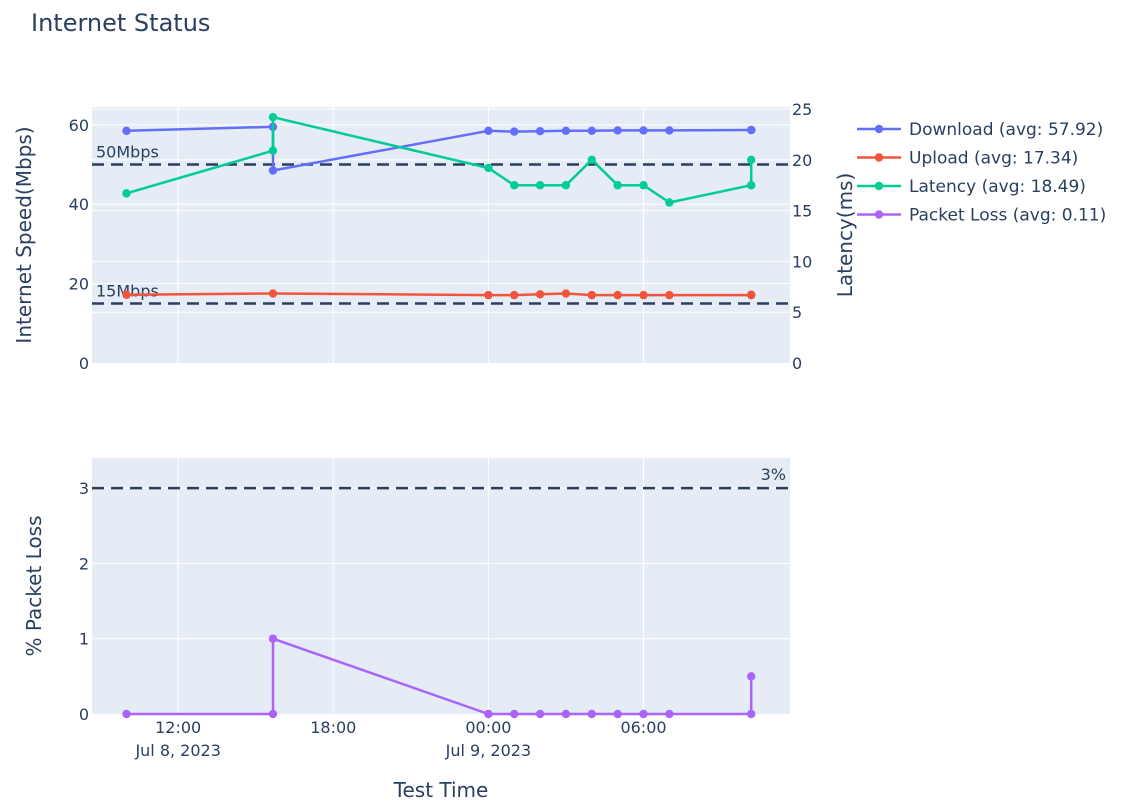 The image size is (1136, 806). Describe the element at coordinates (488, 750) in the screenshot. I see `x-tick-date-label: Jul 9, 2023` at that location.